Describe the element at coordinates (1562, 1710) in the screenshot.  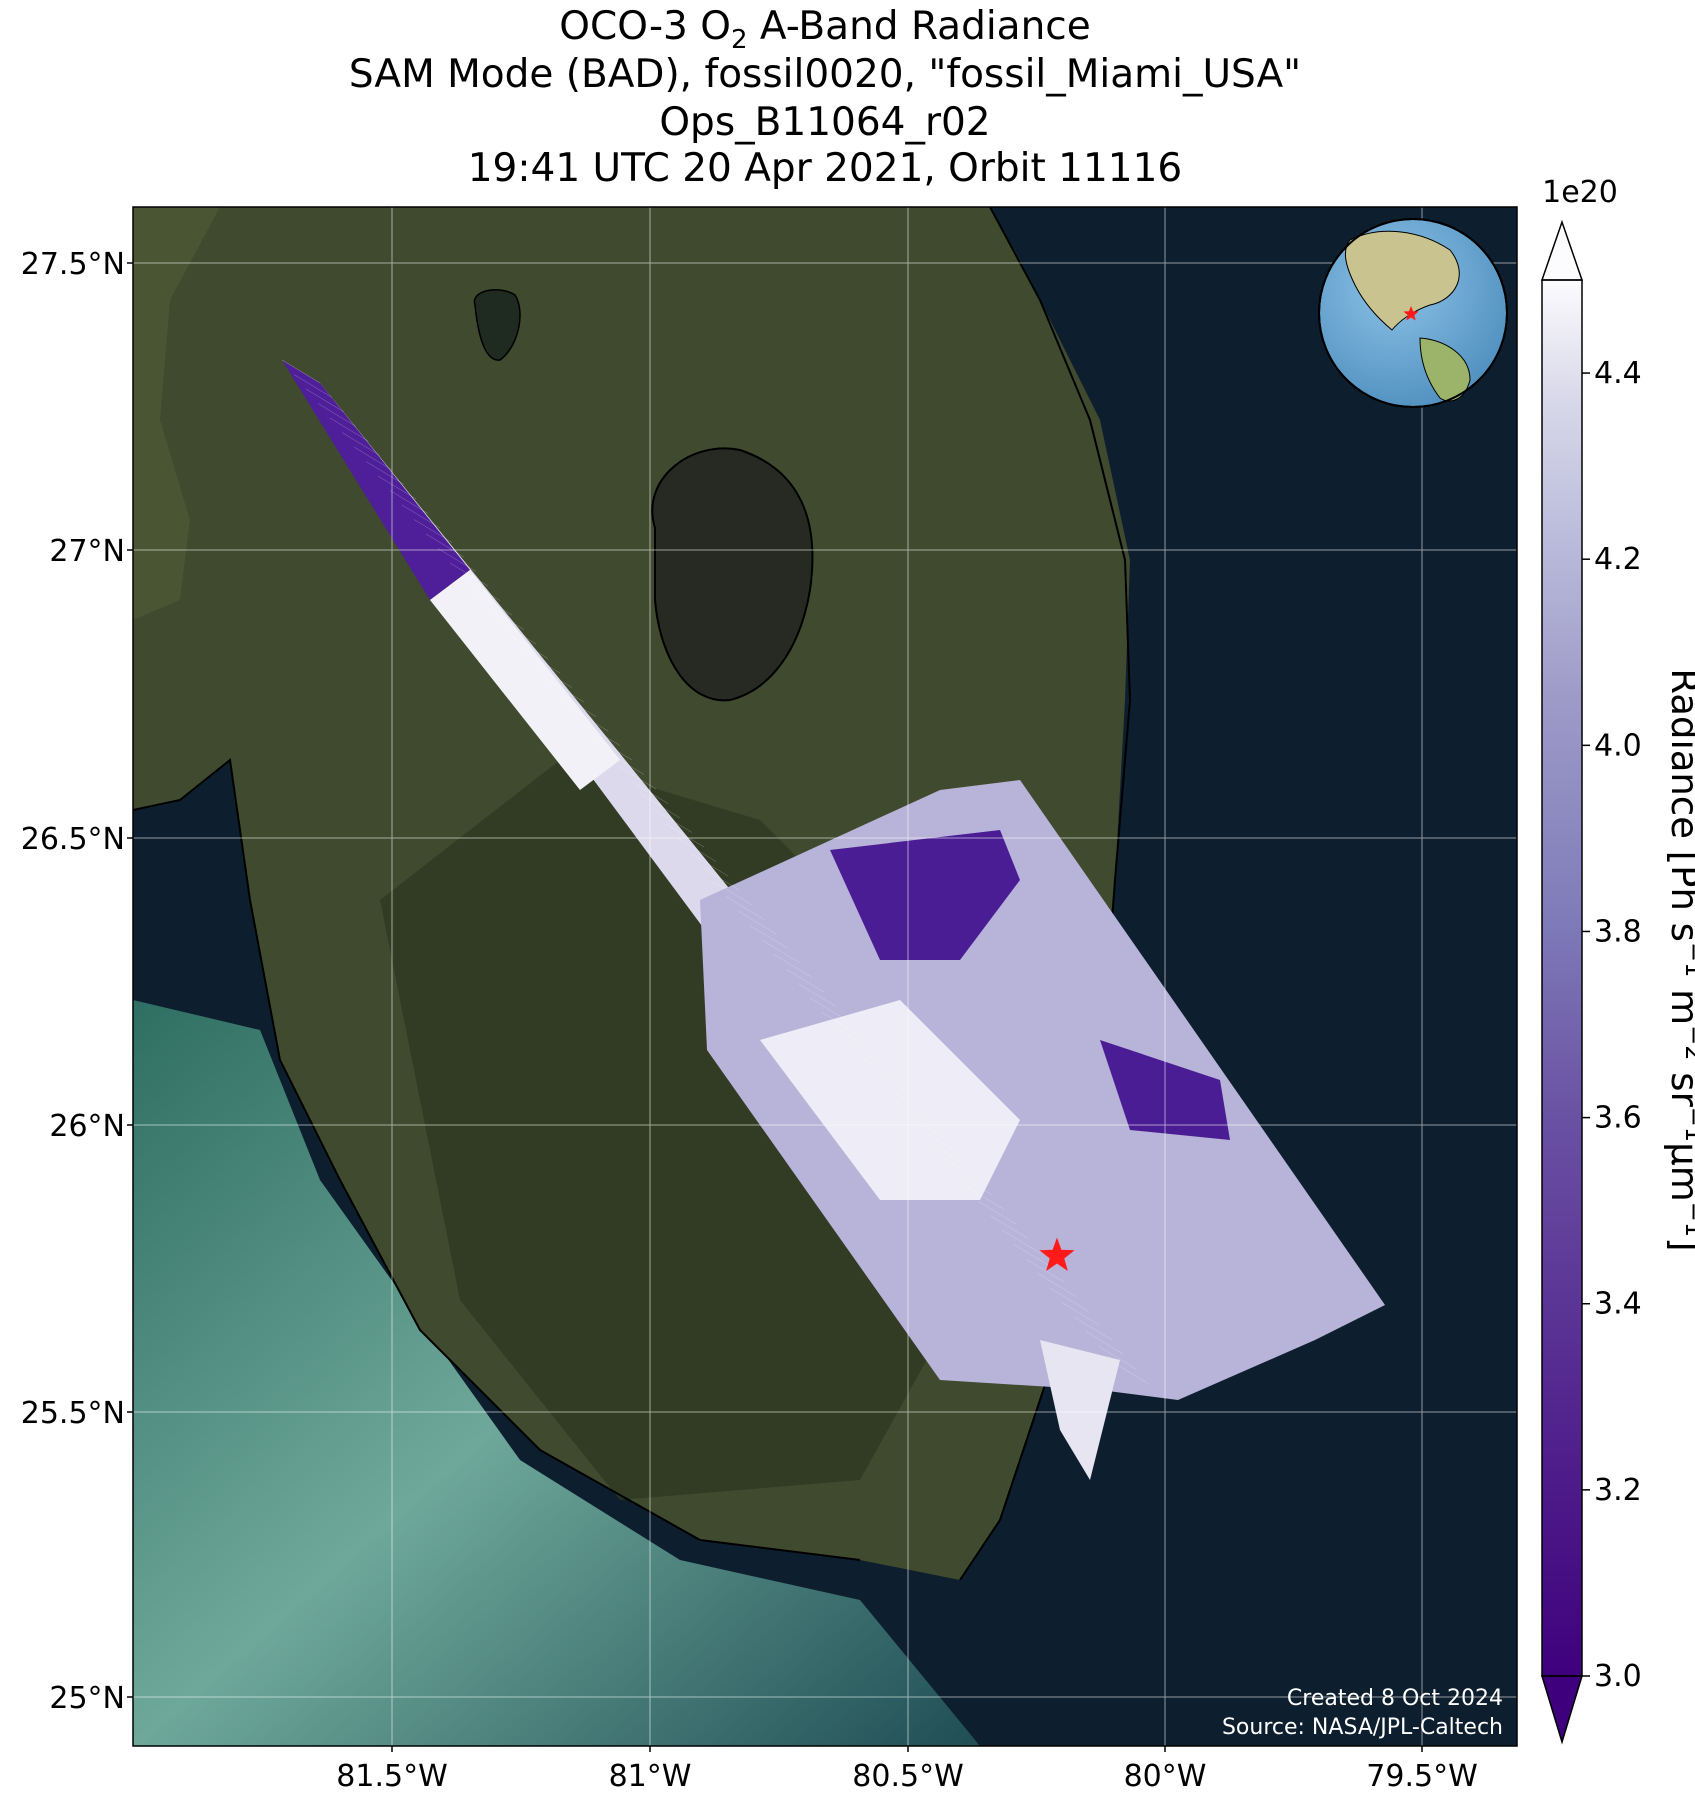
I see `colorbar-extend-min` at that location.